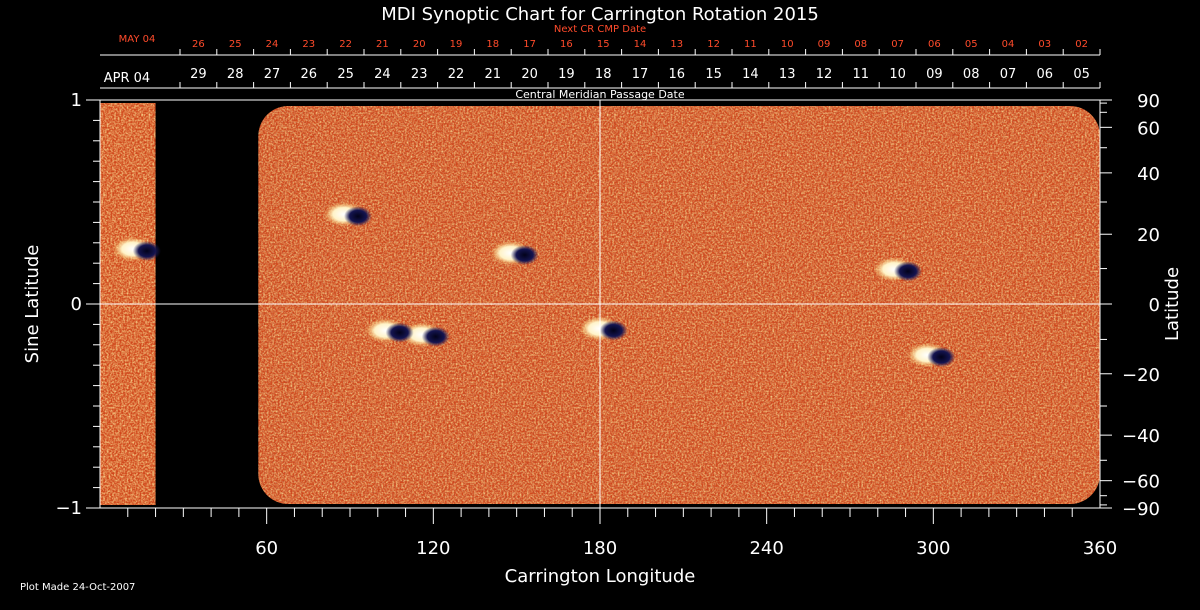  I want to click on x-tick-label: 240, so click(766, 548).